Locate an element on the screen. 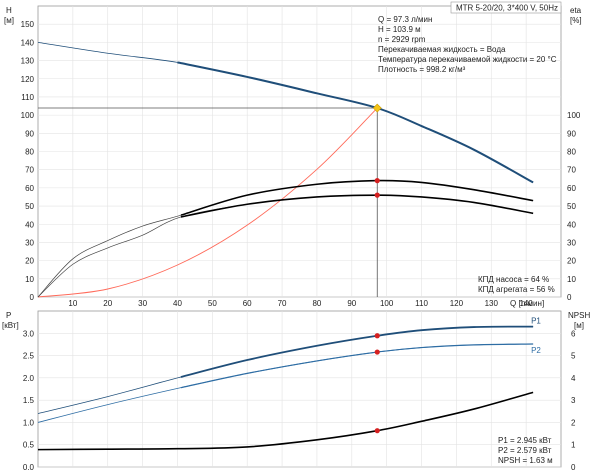 Image resolution: width=600 pixels, height=474 pixels. y-left-tick-label: 120 is located at coordinates (28, 79).